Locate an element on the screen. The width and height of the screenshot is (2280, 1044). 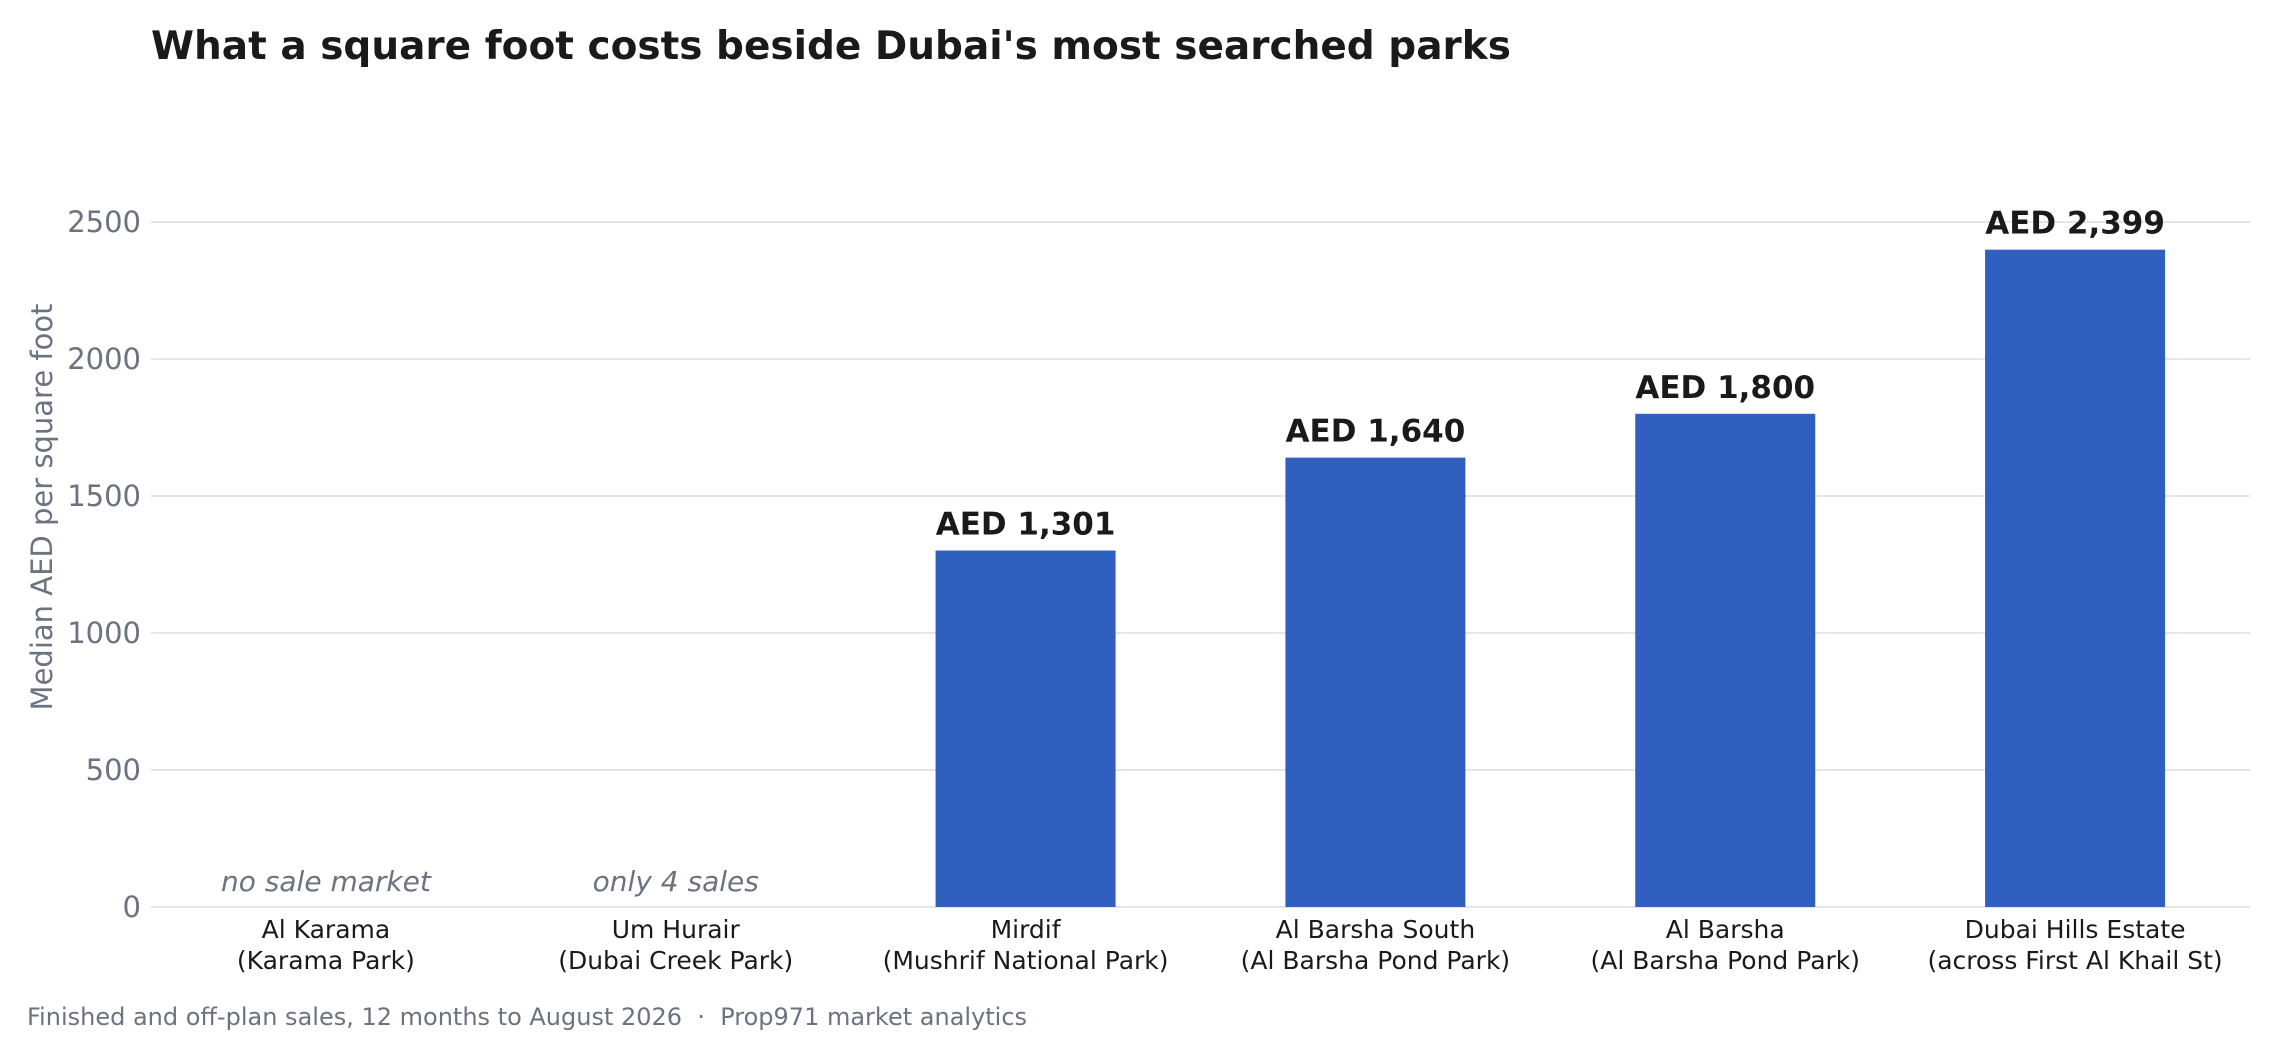
bar-value-label: AED 1,800 is located at coordinates (1725, 388).